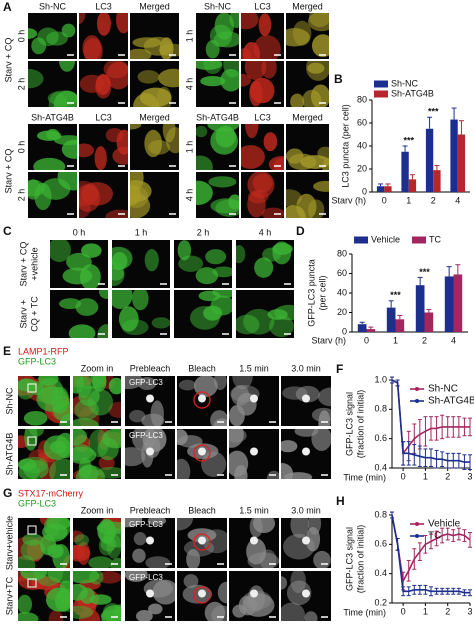  What do you see at coordinates (457, 200) in the screenshot?
I see `x-tick-label: 4` at bounding box center [457, 200].